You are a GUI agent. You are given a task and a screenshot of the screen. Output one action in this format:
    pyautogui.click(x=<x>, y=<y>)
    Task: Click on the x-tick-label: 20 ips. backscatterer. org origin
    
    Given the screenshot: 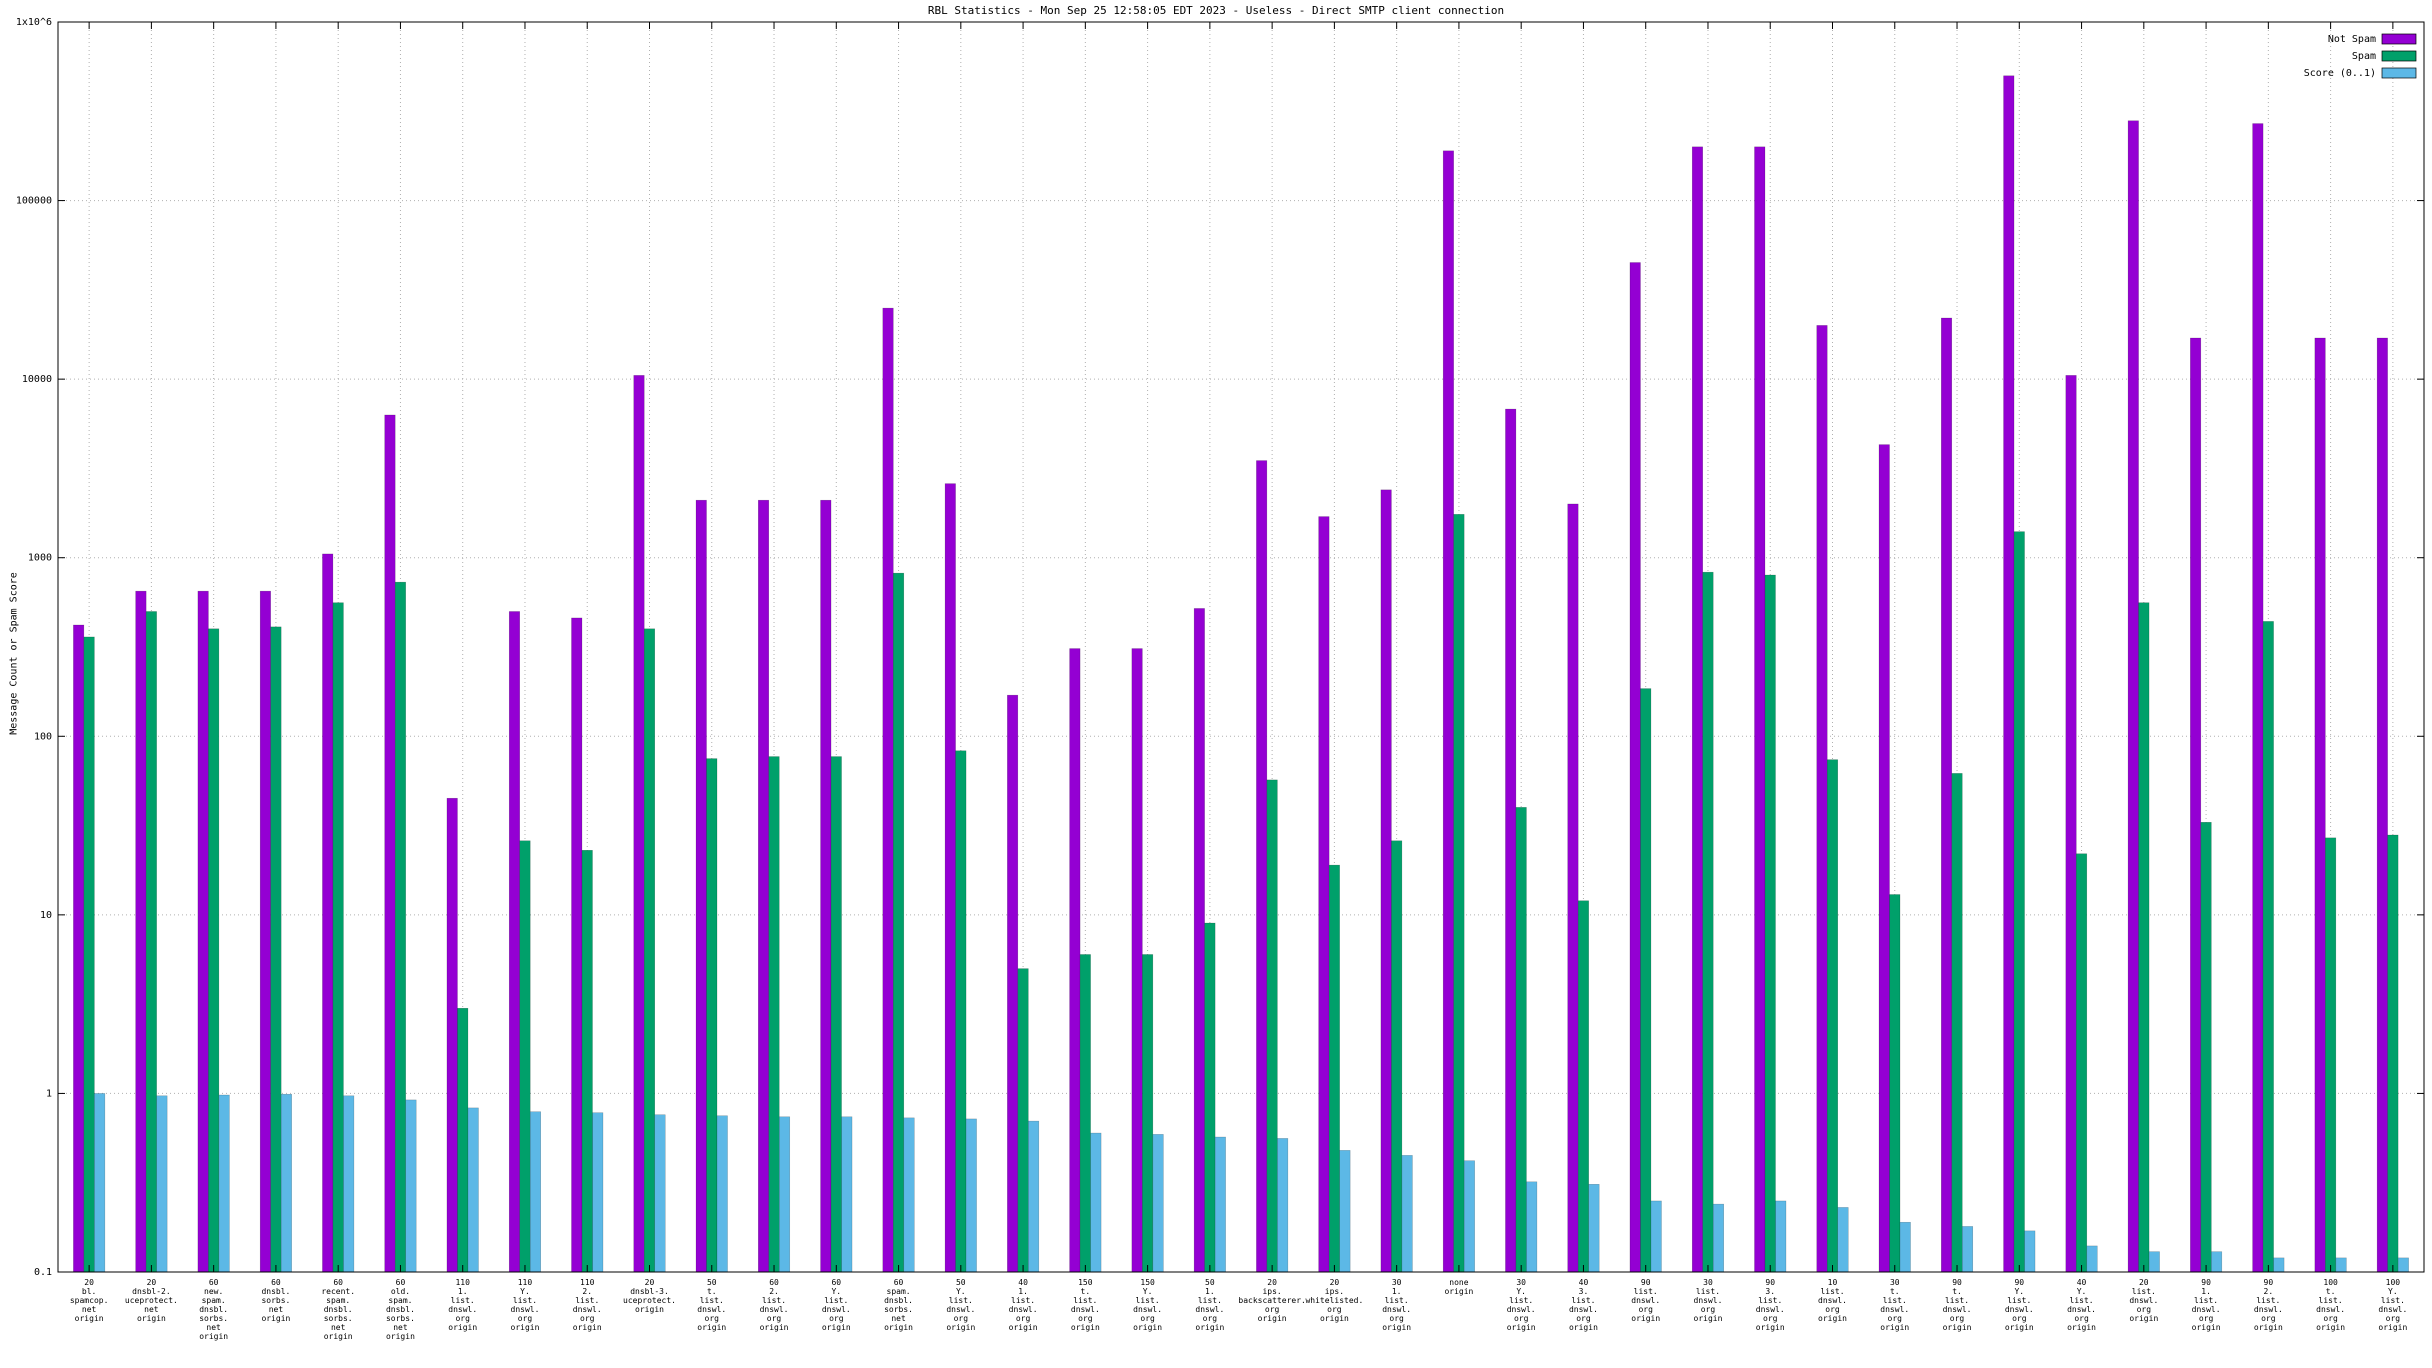 What is the action you would take?
    pyautogui.click(x=1271, y=1300)
    